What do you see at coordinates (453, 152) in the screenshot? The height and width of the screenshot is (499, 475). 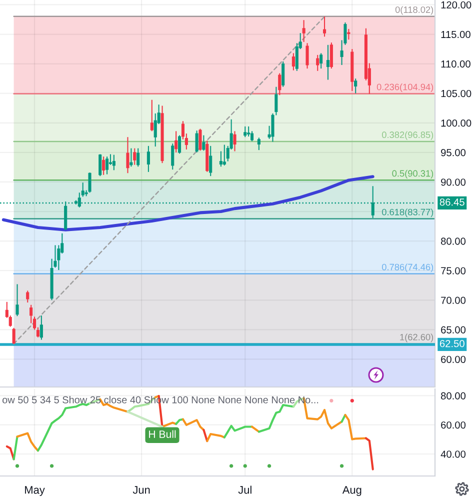 I see `y-tick-label: 95.00` at bounding box center [453, 152].